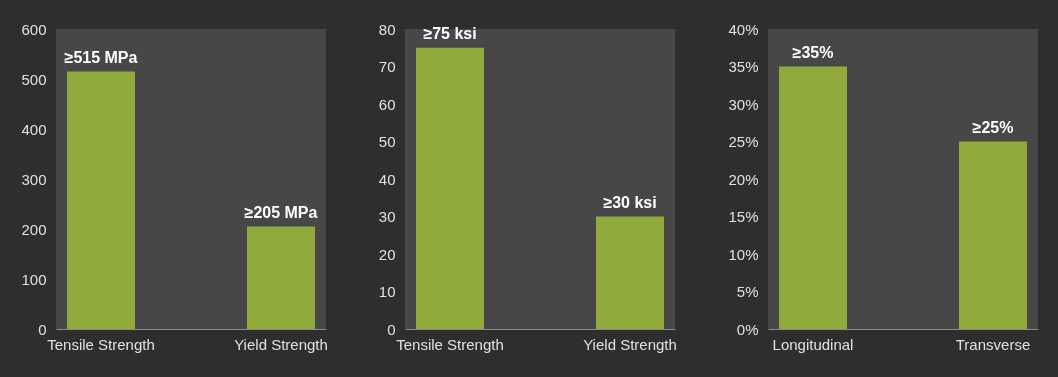  What do you see at coordinates (387, 291) in the screenshot?
I see `y-tick-label: 10` at bounding box center [387, 291].